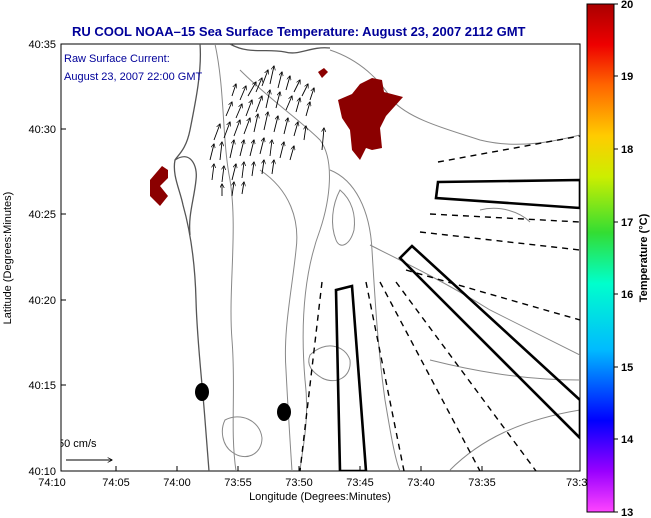 This screenshot has width=651, height=518. What do you see at coordinates (42, 472) in the screenshot?
I see `y-tick-label: 40:10` at bounding box center [42, 472].